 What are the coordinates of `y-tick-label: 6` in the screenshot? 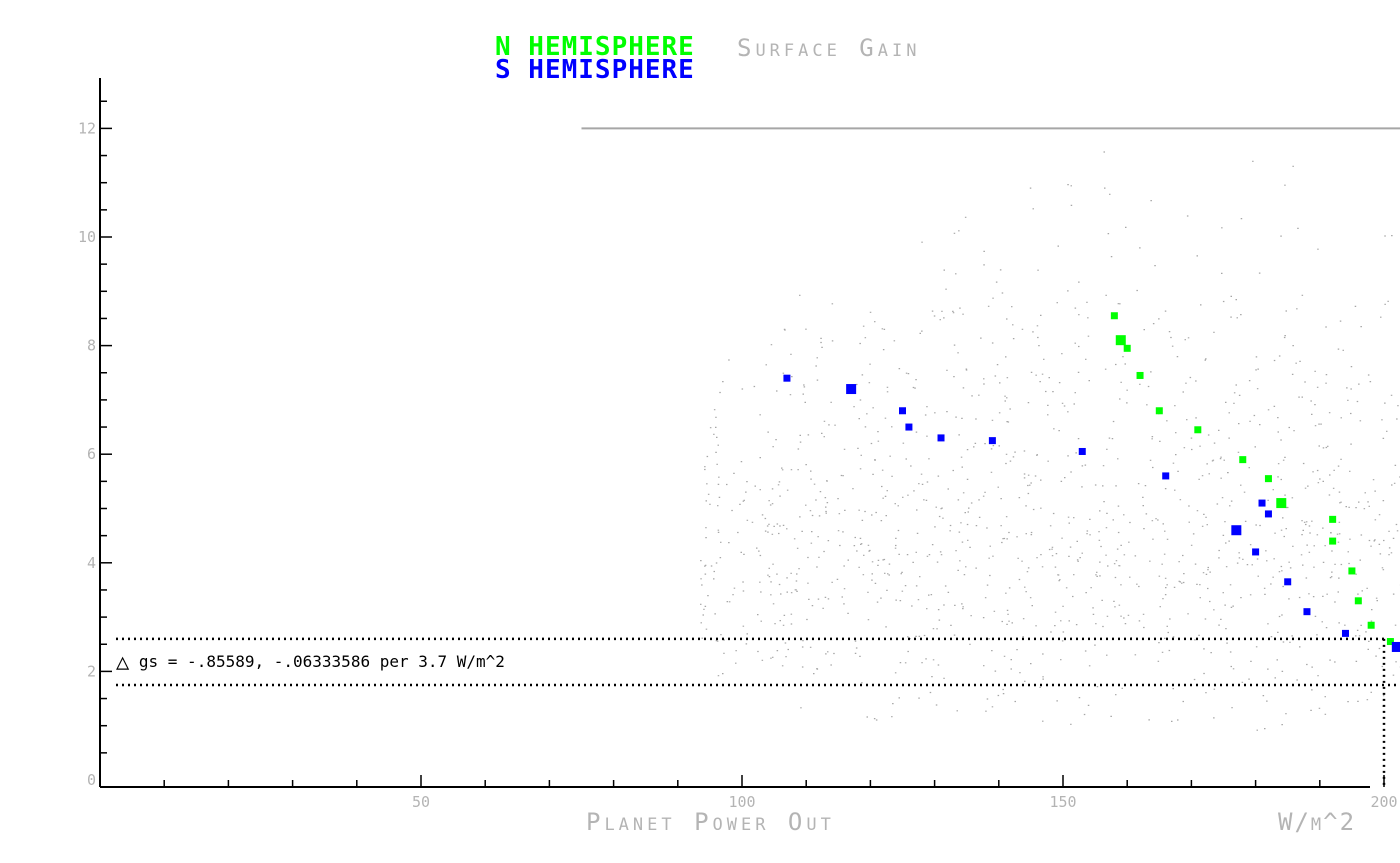 It's located at (91, 454).